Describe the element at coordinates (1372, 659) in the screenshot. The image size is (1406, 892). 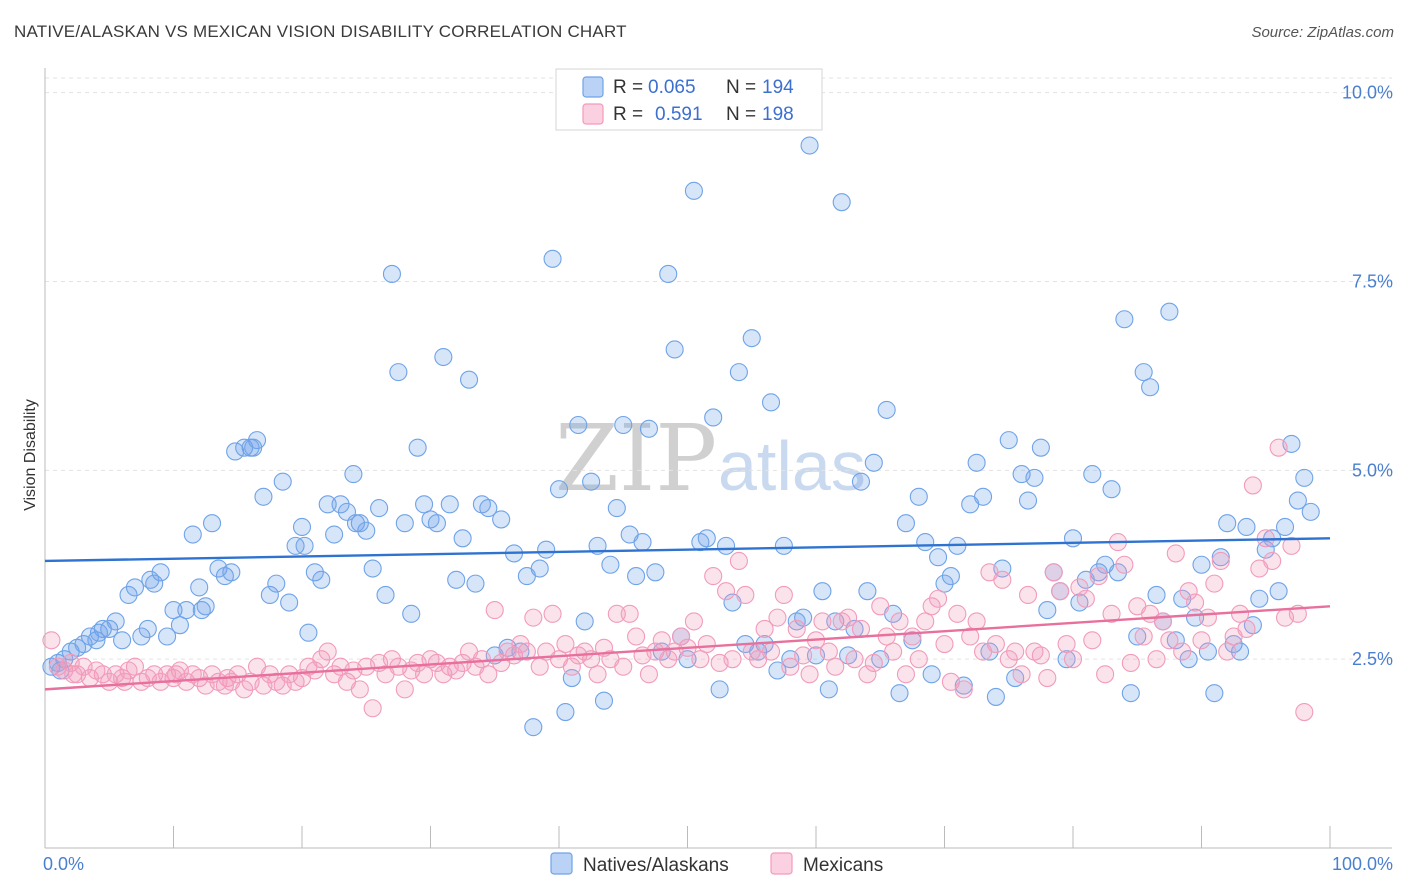
I see `y-tick-label: 2.5%` at that location.